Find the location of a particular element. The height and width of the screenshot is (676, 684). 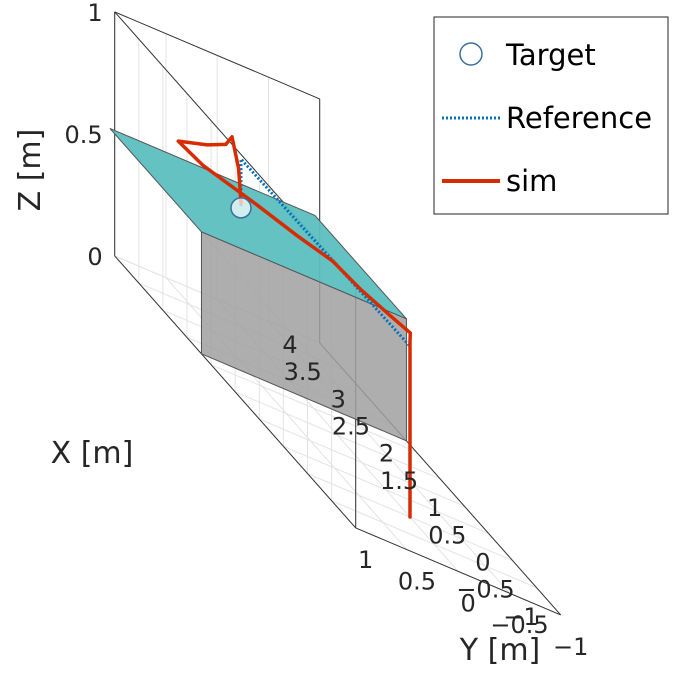

y-tick-label: −1 is located at coordinates (570, 647).